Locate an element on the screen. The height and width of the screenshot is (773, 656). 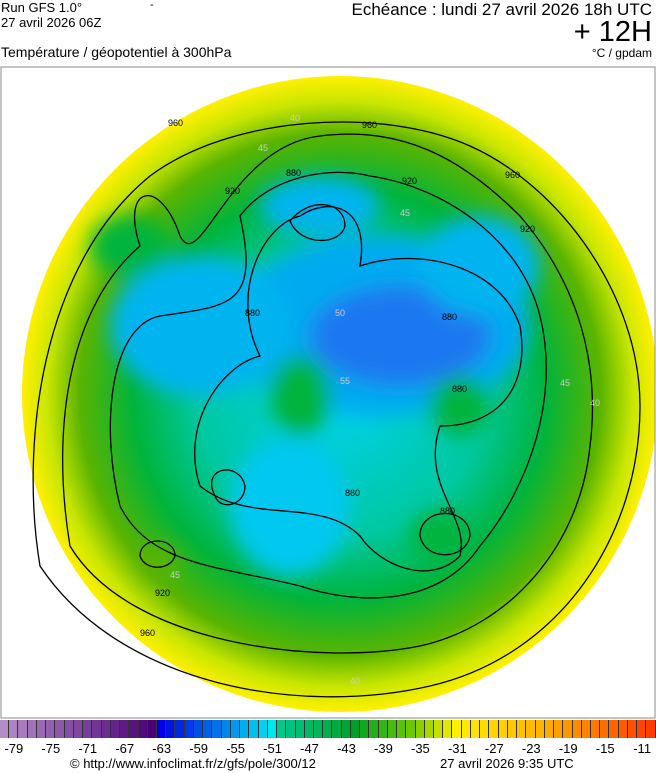
color-scale-tick: -19 is located at coordinates (568, 748).